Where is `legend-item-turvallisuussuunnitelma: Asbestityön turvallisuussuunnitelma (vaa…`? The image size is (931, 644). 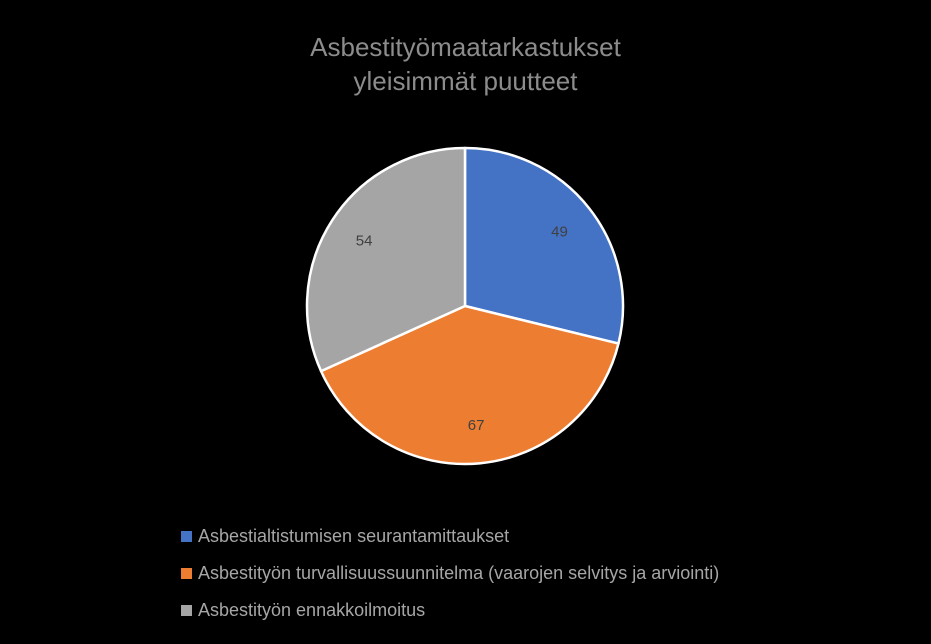
legend-item-turvallisuussuunnitelma: Asbestityön turvallisuussuunnitelma (vaa… is located at coordinates (450, 573).